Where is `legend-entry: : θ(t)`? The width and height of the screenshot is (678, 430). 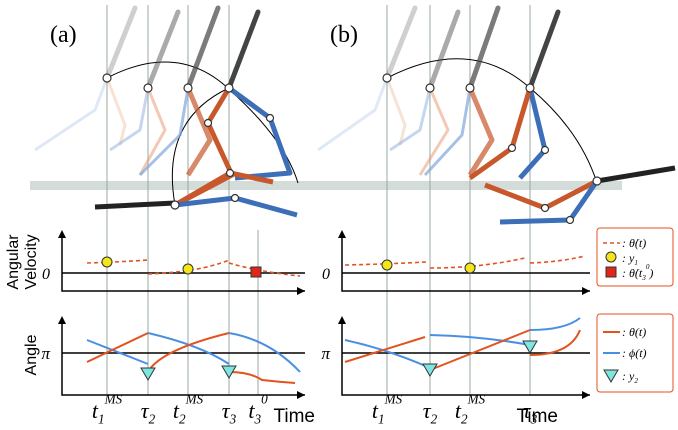 legend-entry: : θ(t) is located at coordinates (634, 332).